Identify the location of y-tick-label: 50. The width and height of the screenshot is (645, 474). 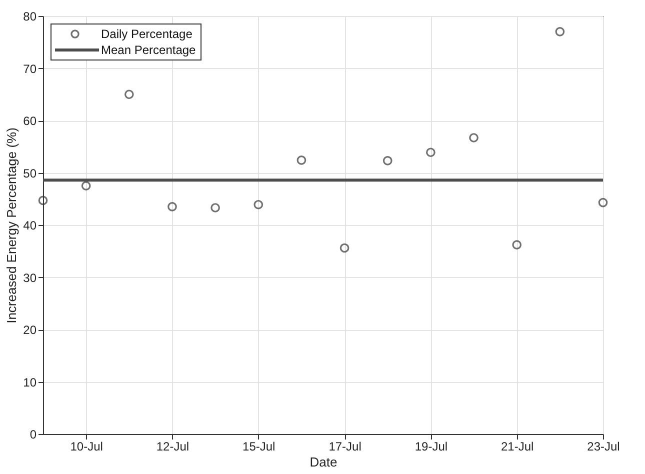
(30, 173).